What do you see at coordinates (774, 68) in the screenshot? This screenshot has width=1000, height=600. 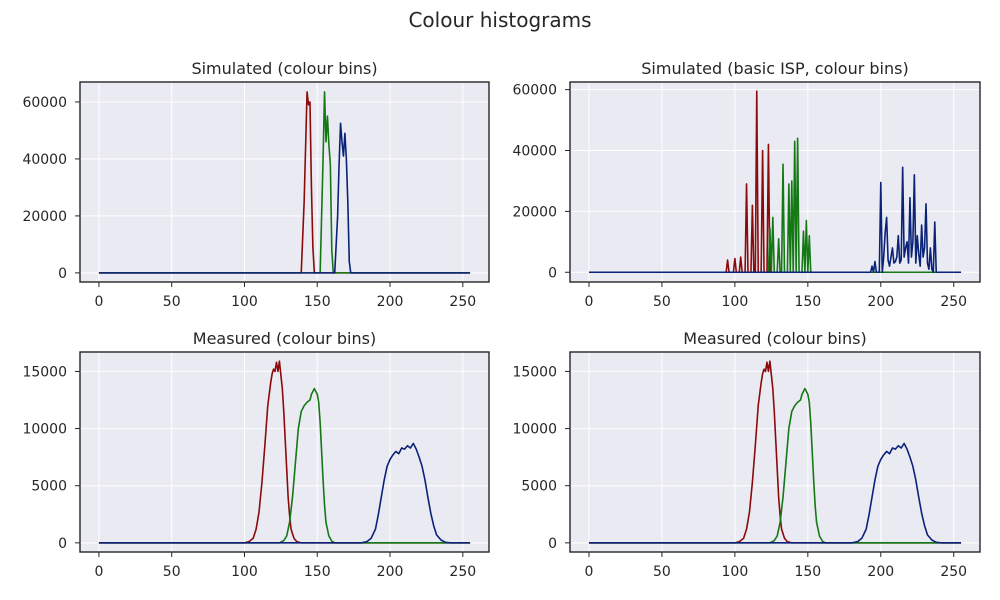 I see `panel-title: Simulated (basic ISP, colour bins)` at bounding box center [774, 68].